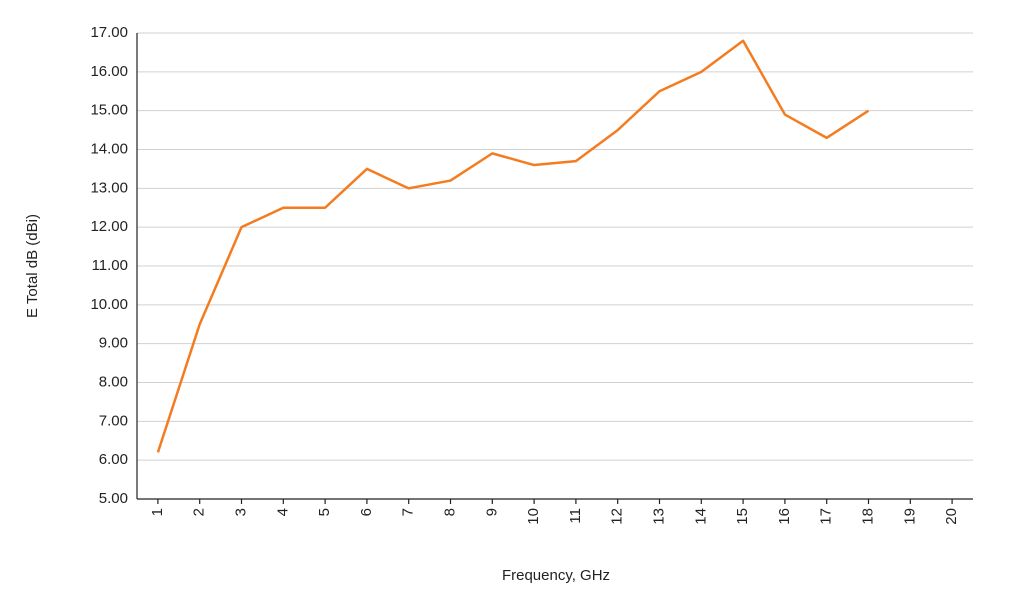  What do you see at coordinates (199, 512) in the screenshot?
I see `x-tick-label: 2` at bounding box center [199, 512].